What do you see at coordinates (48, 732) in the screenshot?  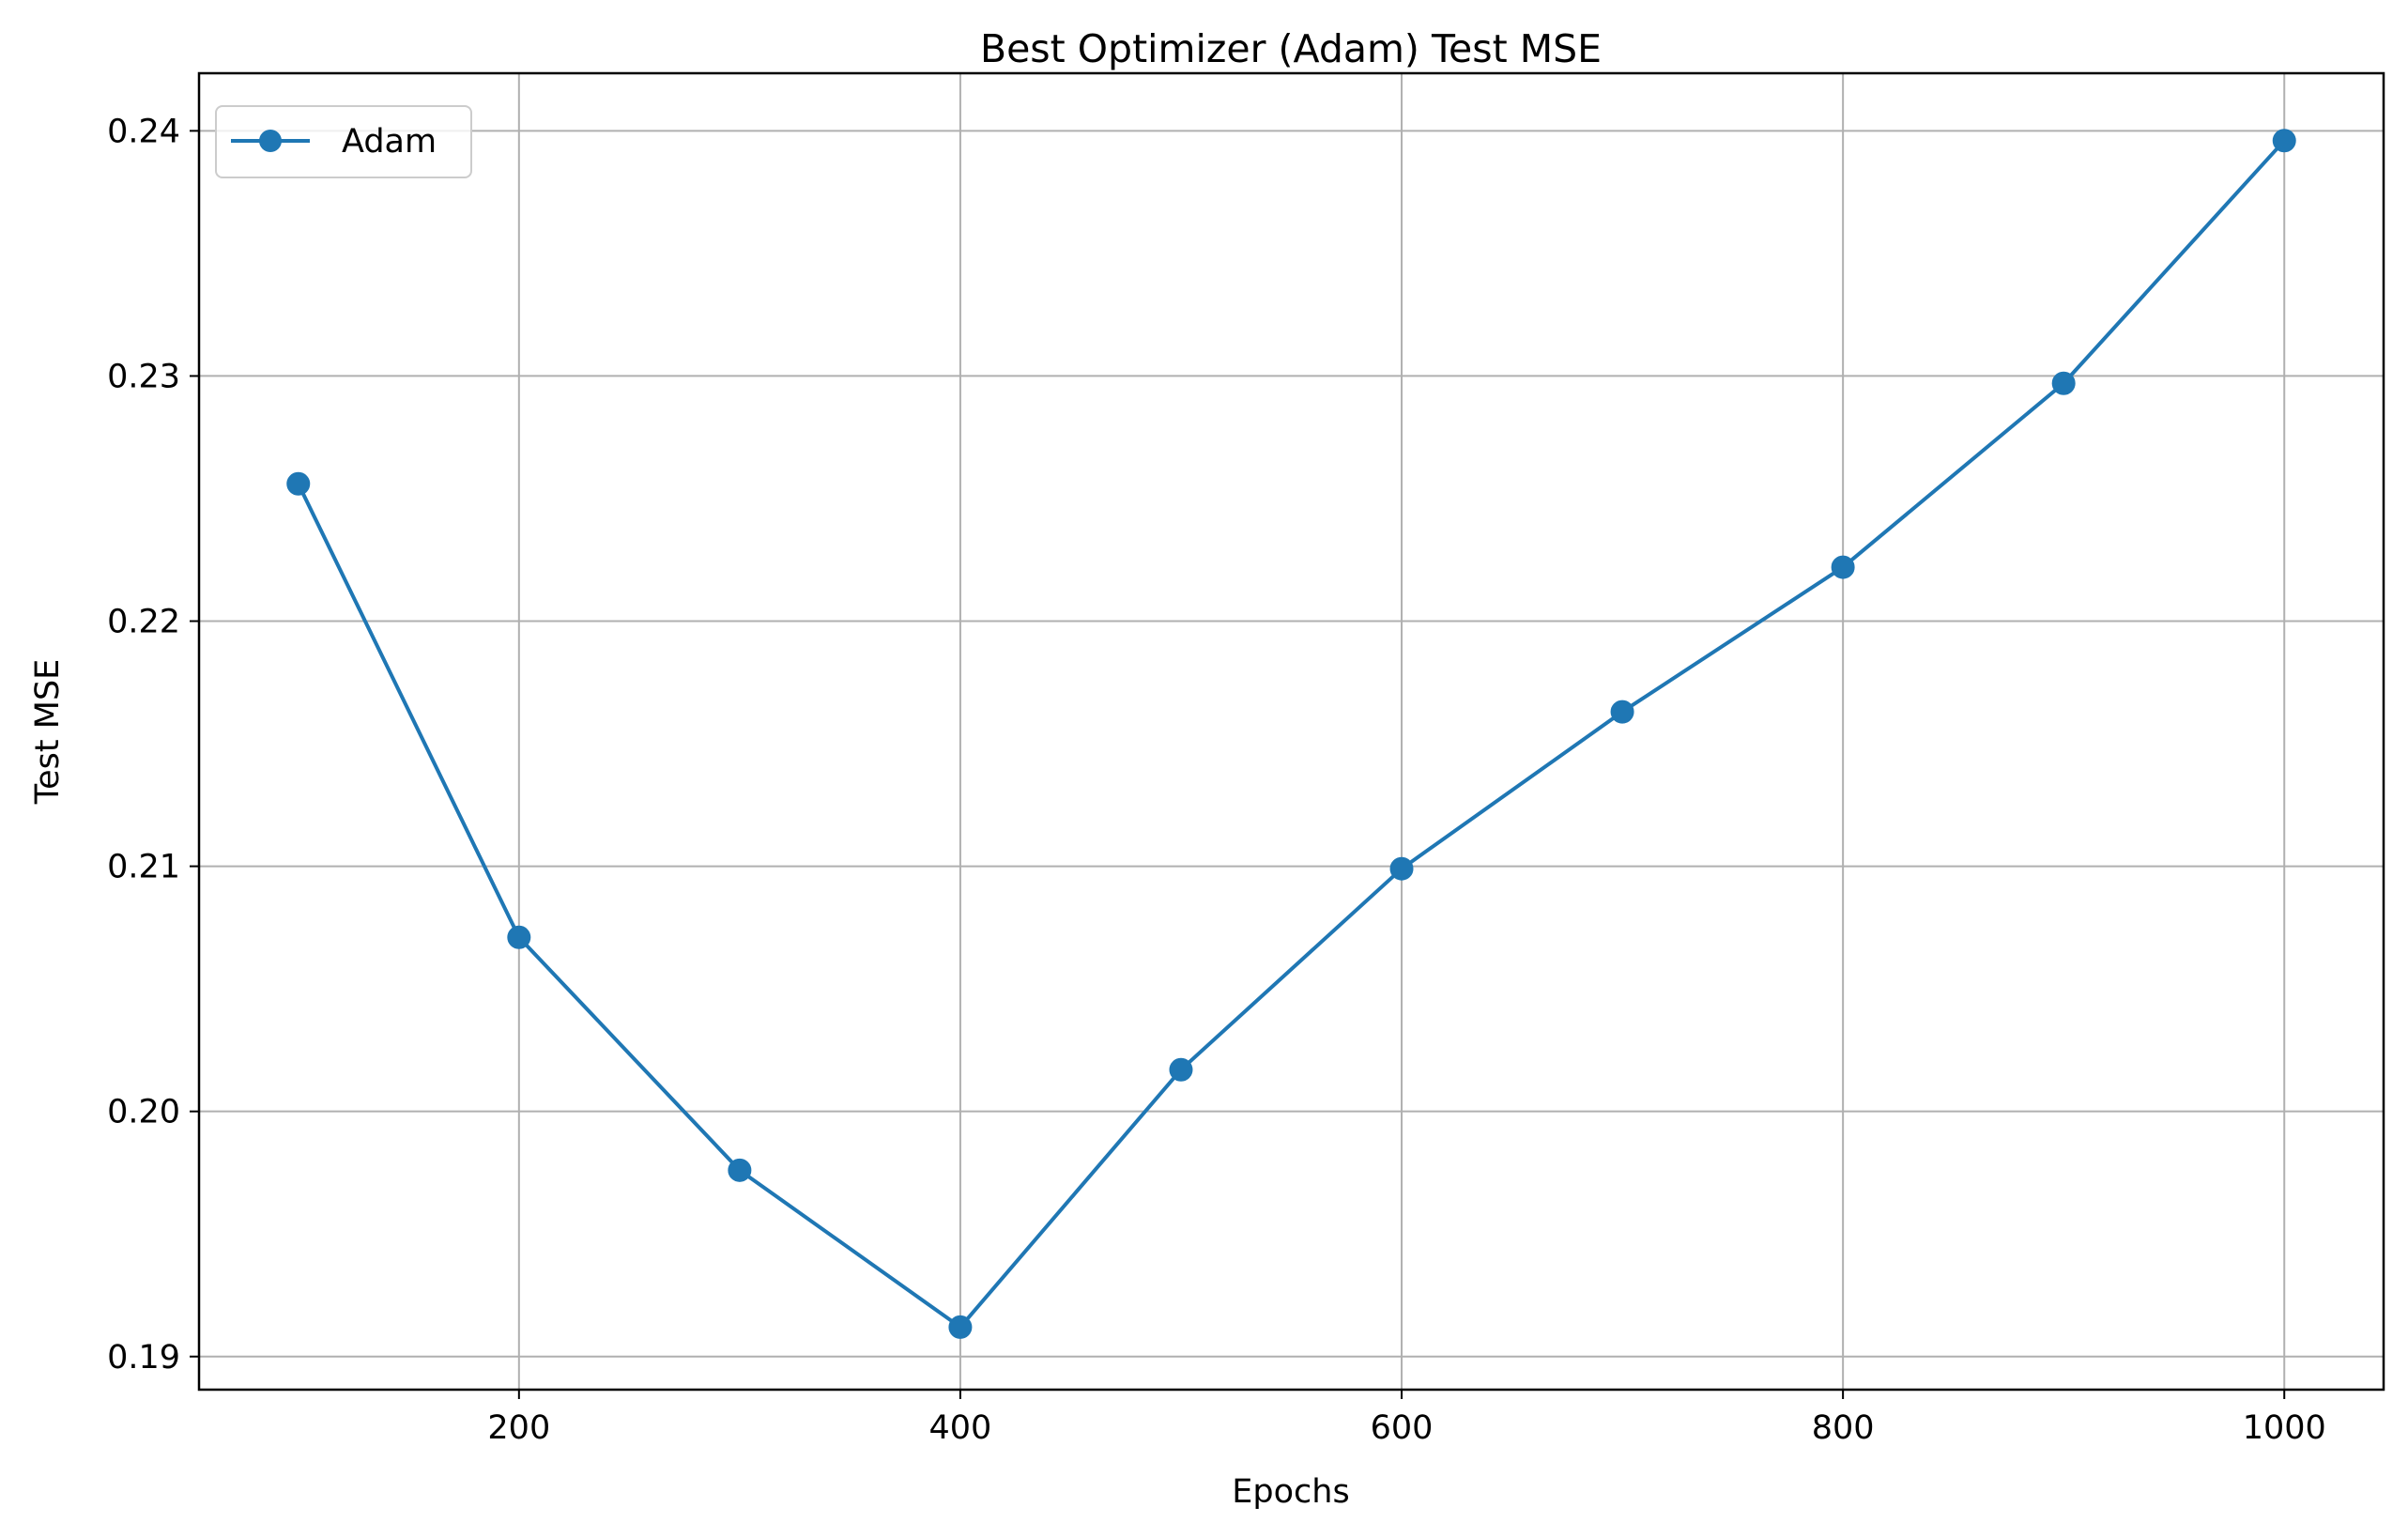 I see `y-axis-label: Test MSE` at bounding box center [48, 732].